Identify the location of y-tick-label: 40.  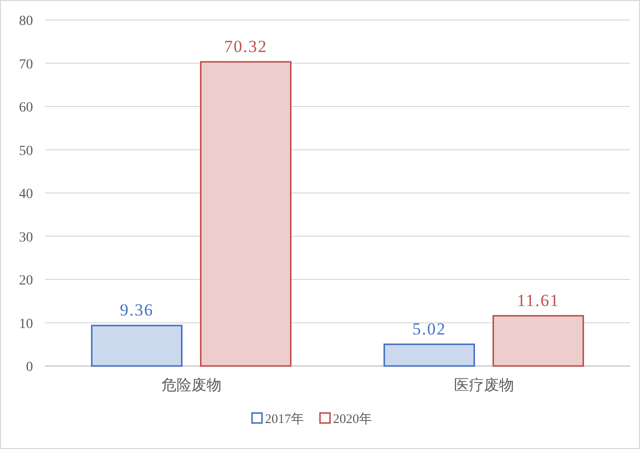
(26, 194).